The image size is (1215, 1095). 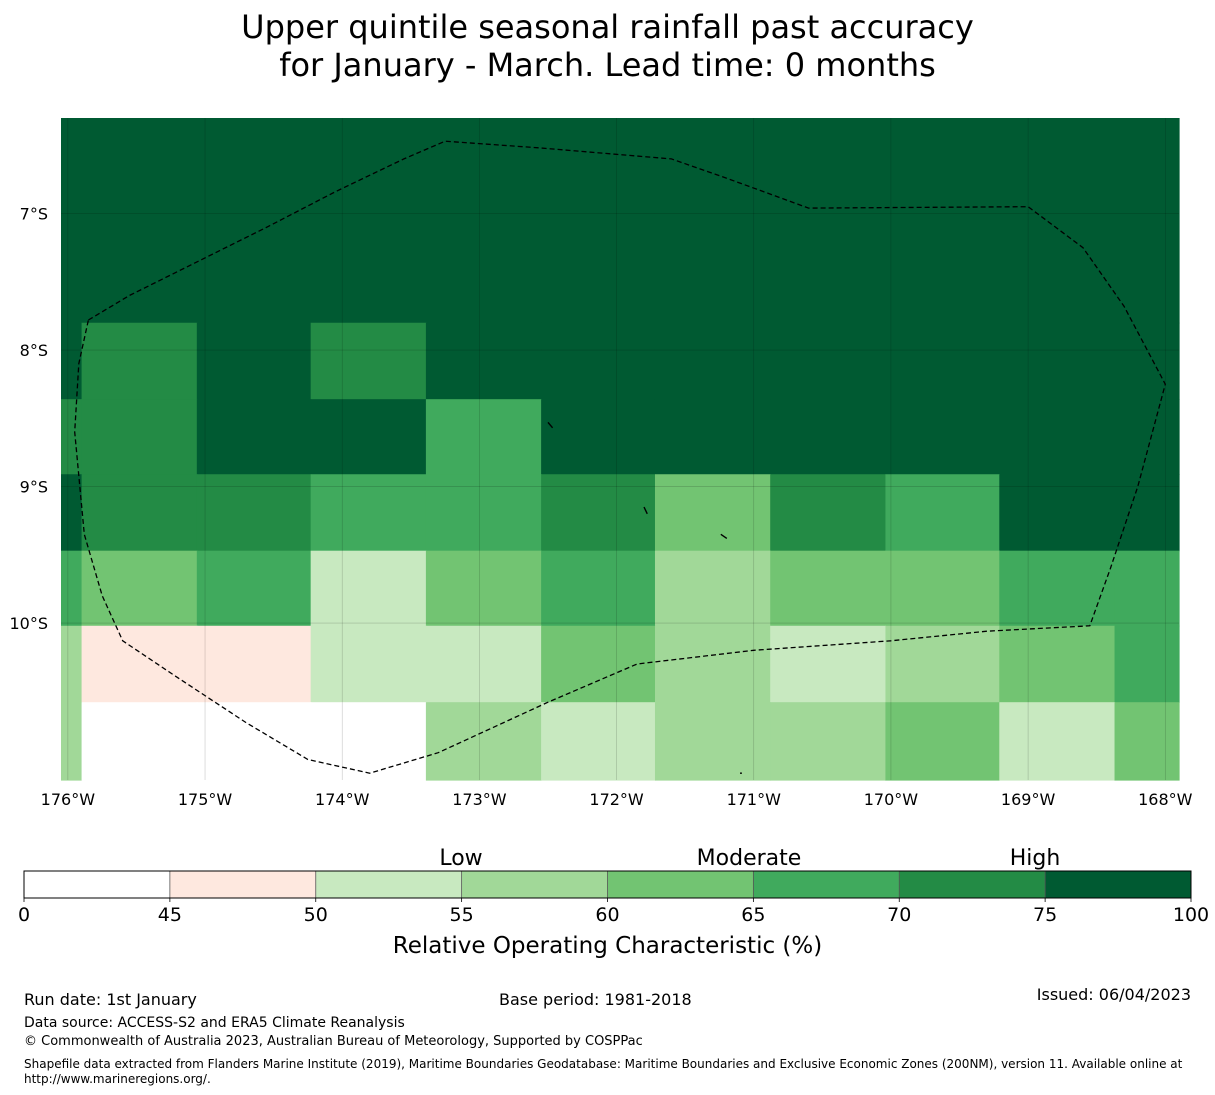 What do you see at coordinates (460, 858) in the screenshot?
I see `colorbar-category-label: Low` at bounding box center [460, 858].